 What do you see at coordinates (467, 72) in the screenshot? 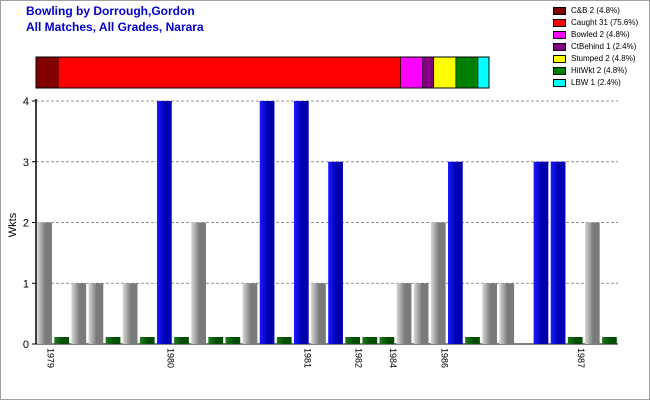
I see `stack-segment-hitwkt` at bounding box center [467, 72].